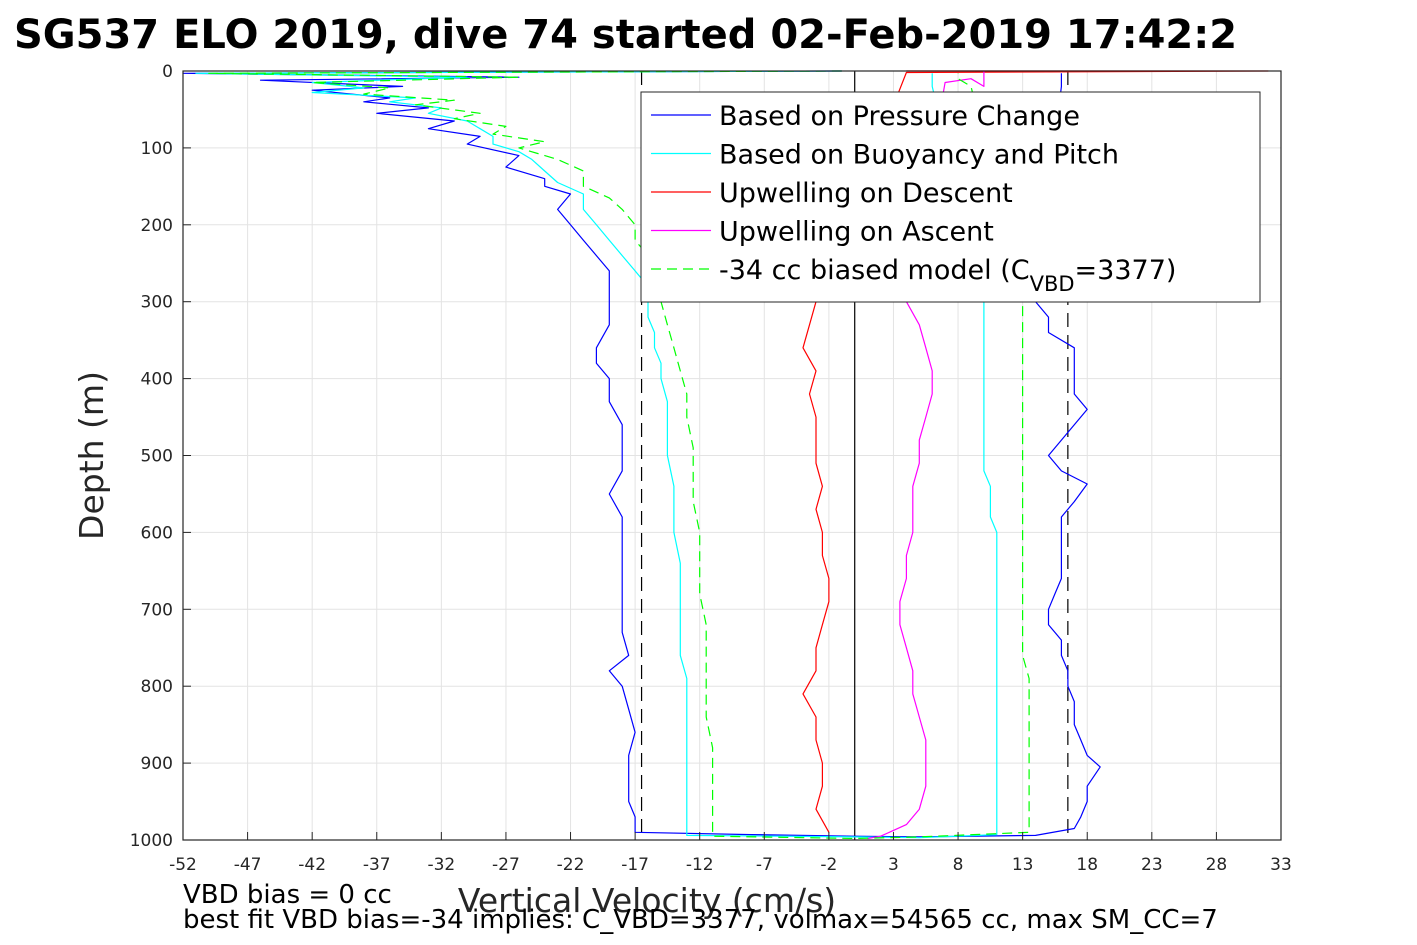  Describe the element at coordinates (856, 232) in the screenshot. I see `legend-label: Upwelling on Ascent` at that location.